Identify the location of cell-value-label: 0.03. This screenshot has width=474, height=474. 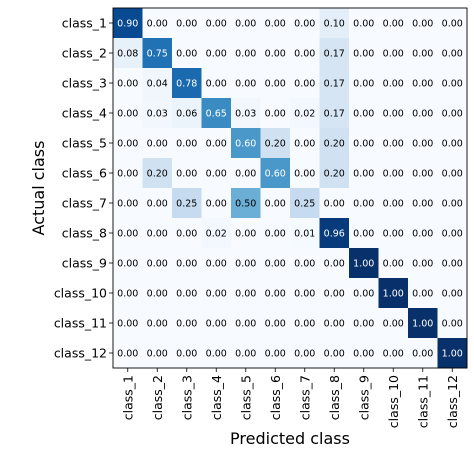
(157, 113).